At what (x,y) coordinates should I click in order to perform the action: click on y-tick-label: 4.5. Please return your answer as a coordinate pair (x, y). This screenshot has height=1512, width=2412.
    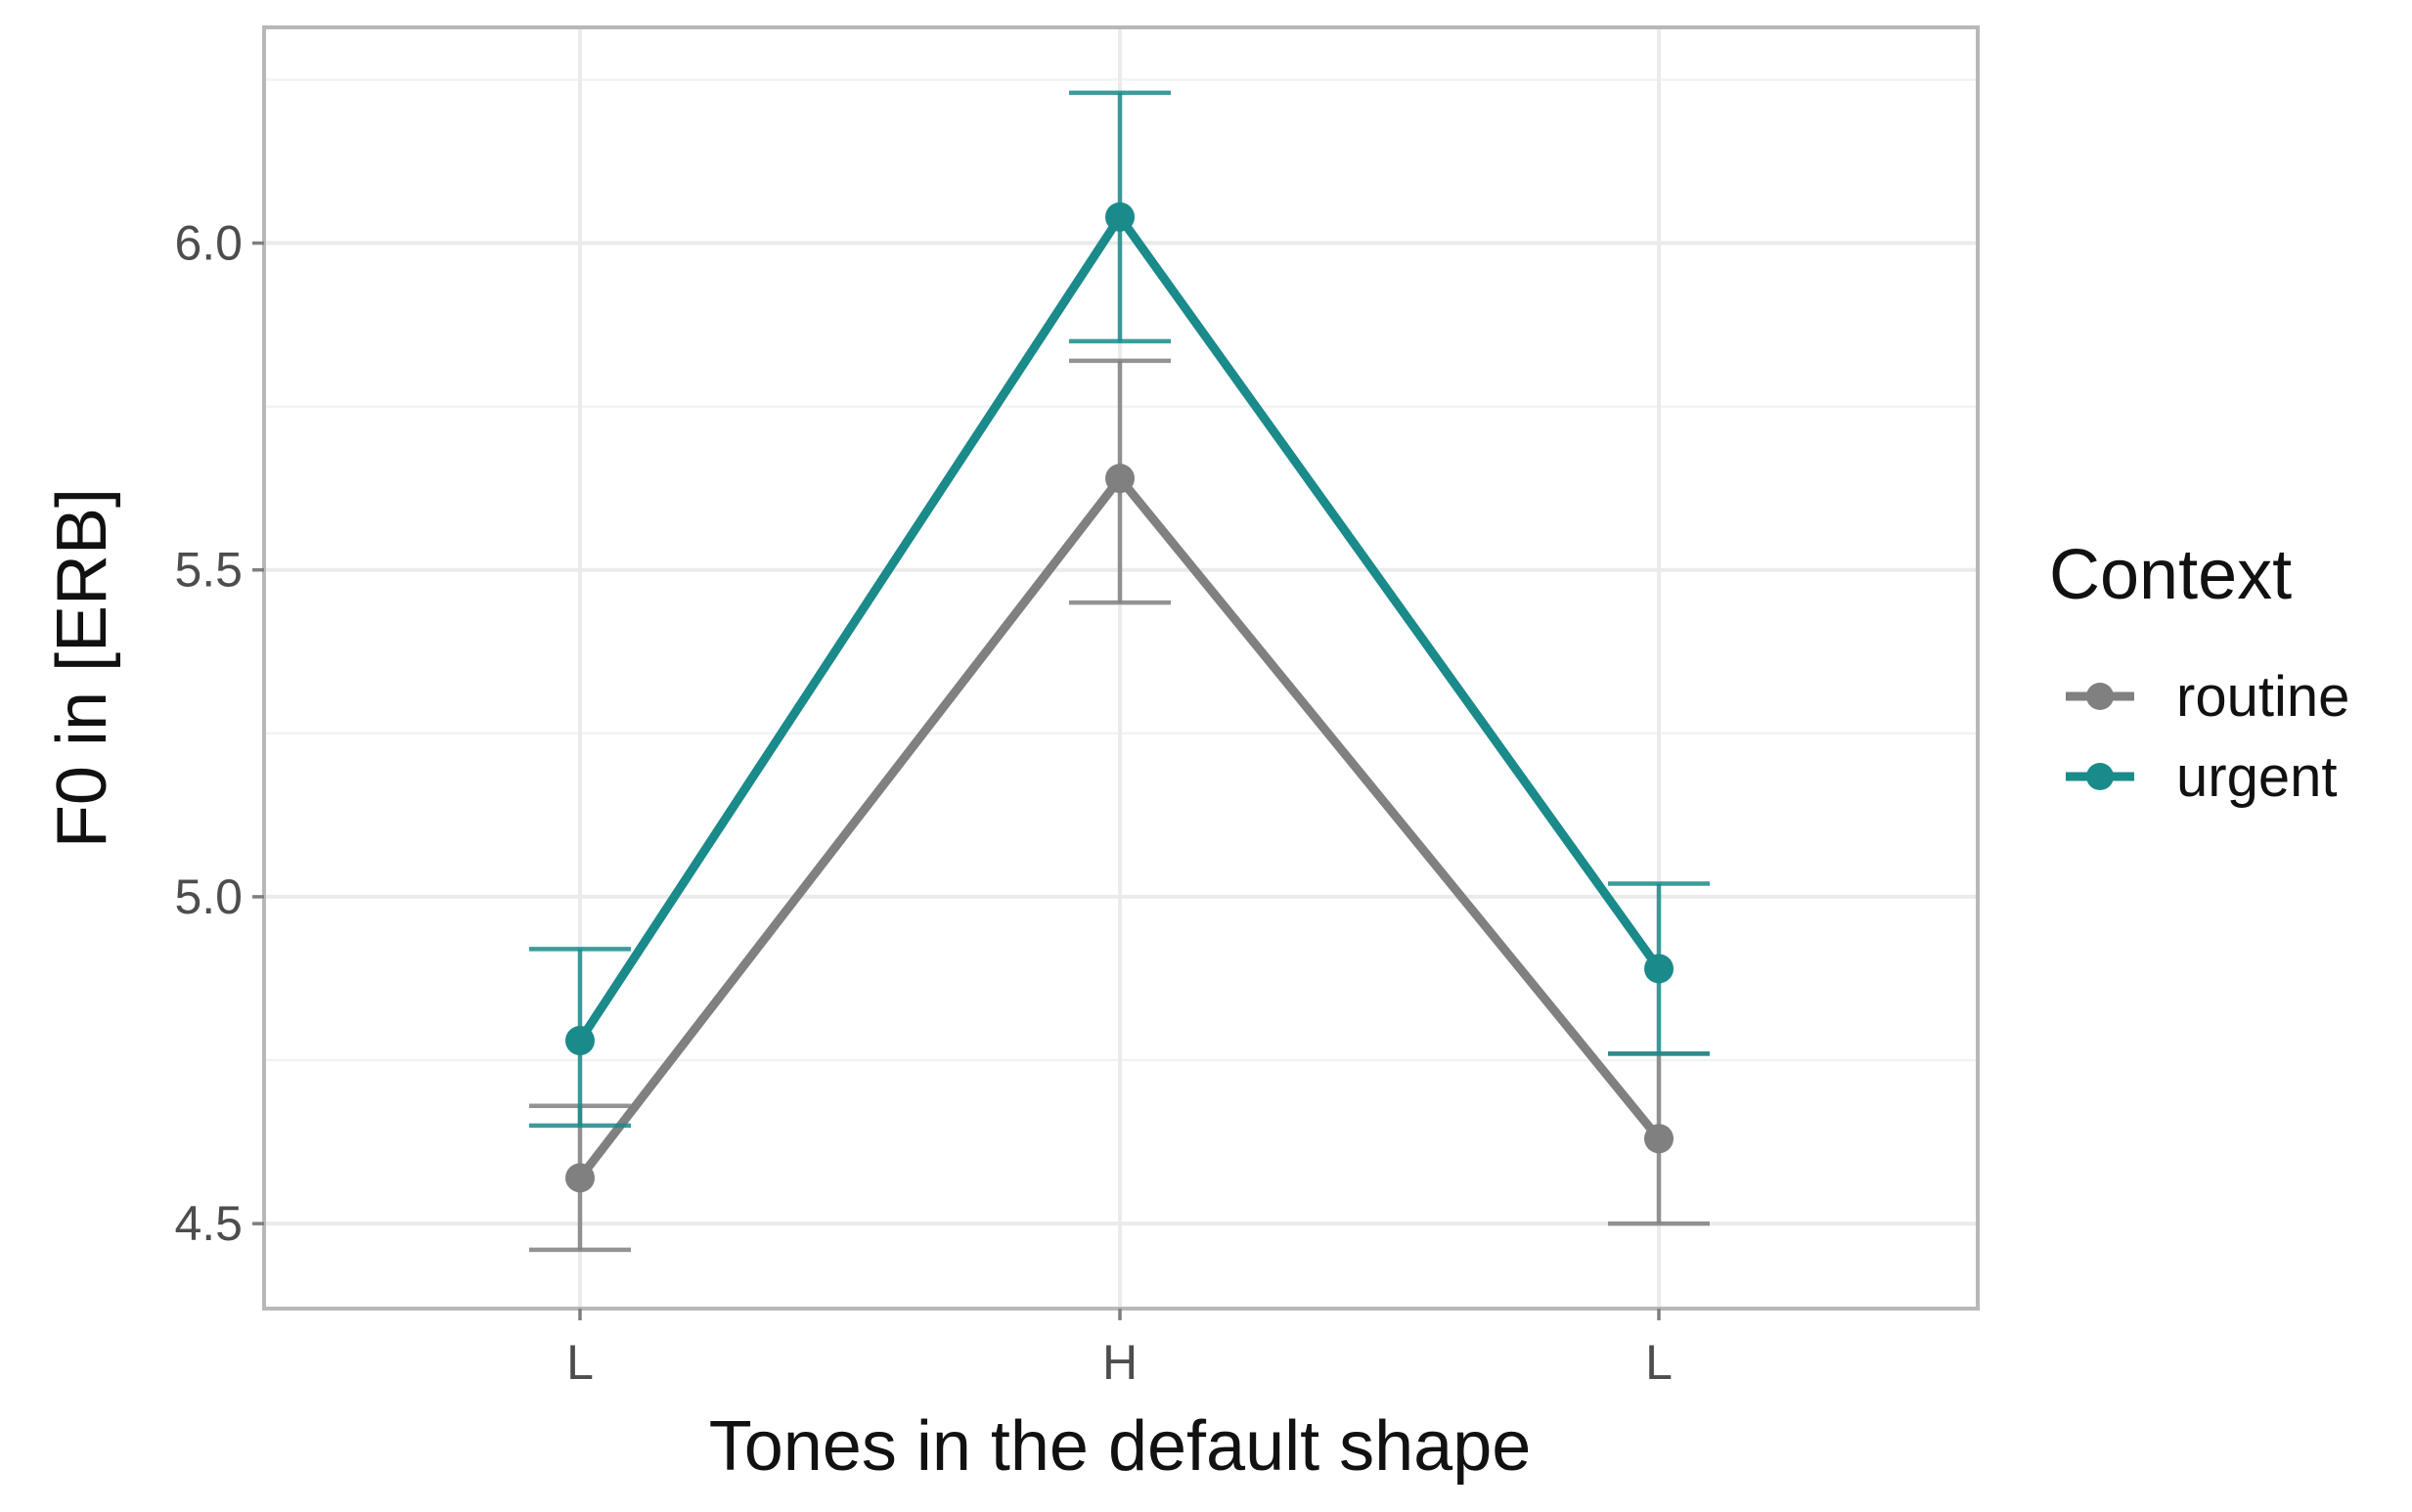
    Looking at the image, I should click on (208, 1223).